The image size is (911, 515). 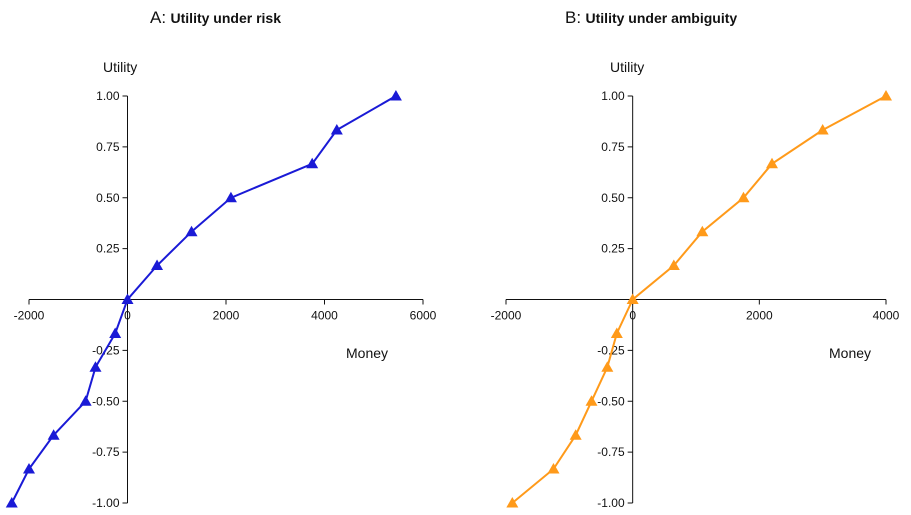 What do you see at coordinates (423, 316) in the screenshot?
I see `x-tick-label: 6000` at bounding box center [423, 316].